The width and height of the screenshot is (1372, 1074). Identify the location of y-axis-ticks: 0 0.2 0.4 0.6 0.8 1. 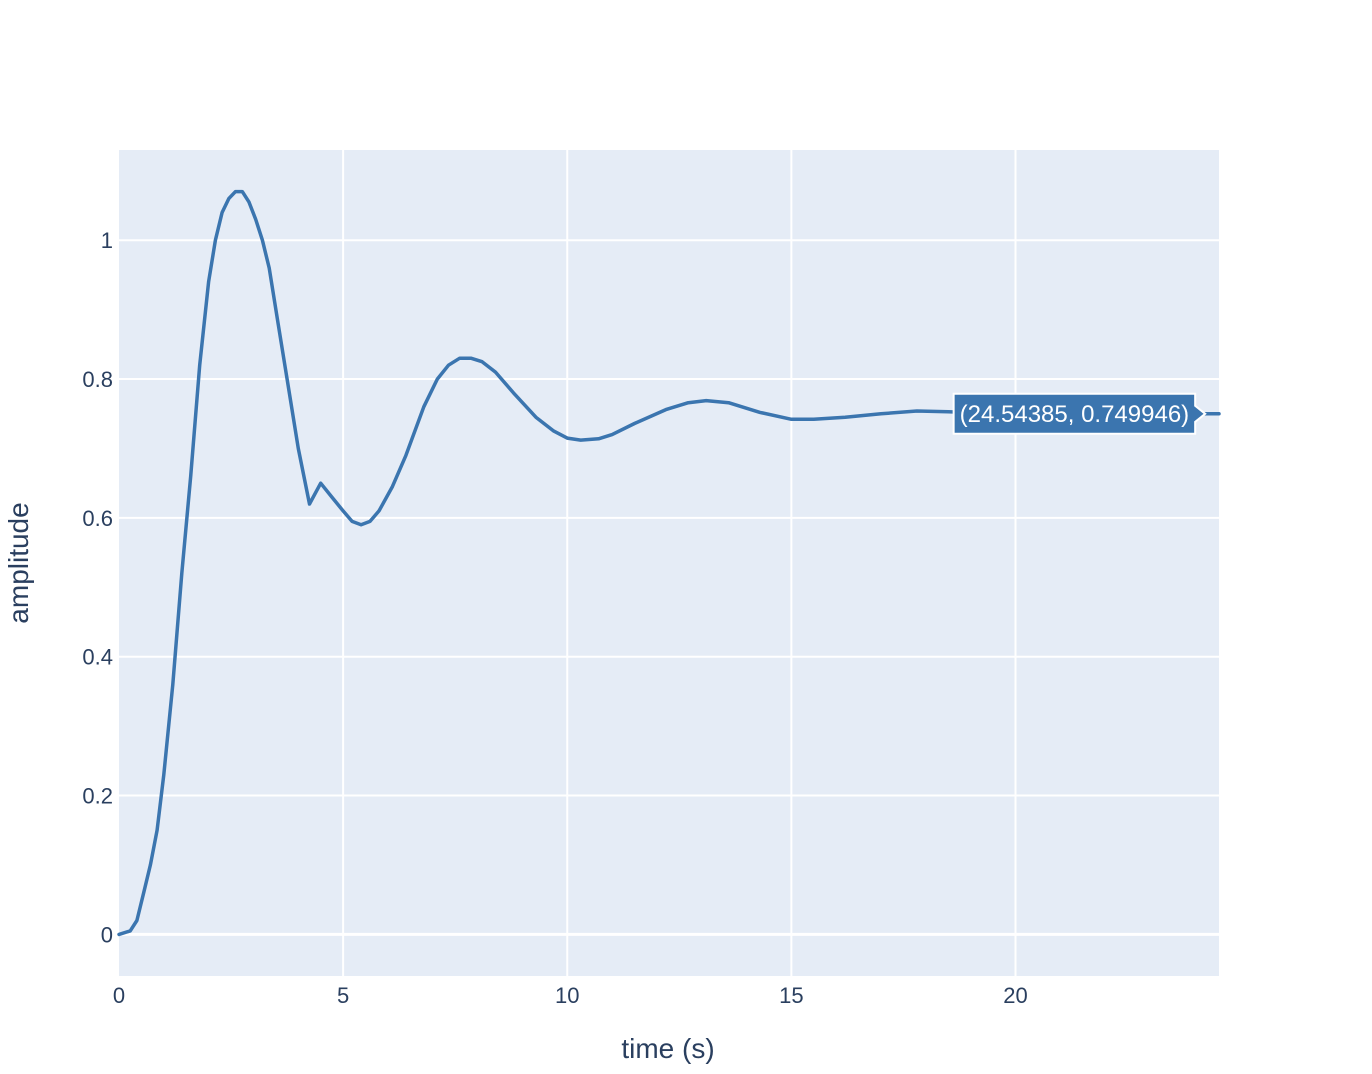
(97, 587).